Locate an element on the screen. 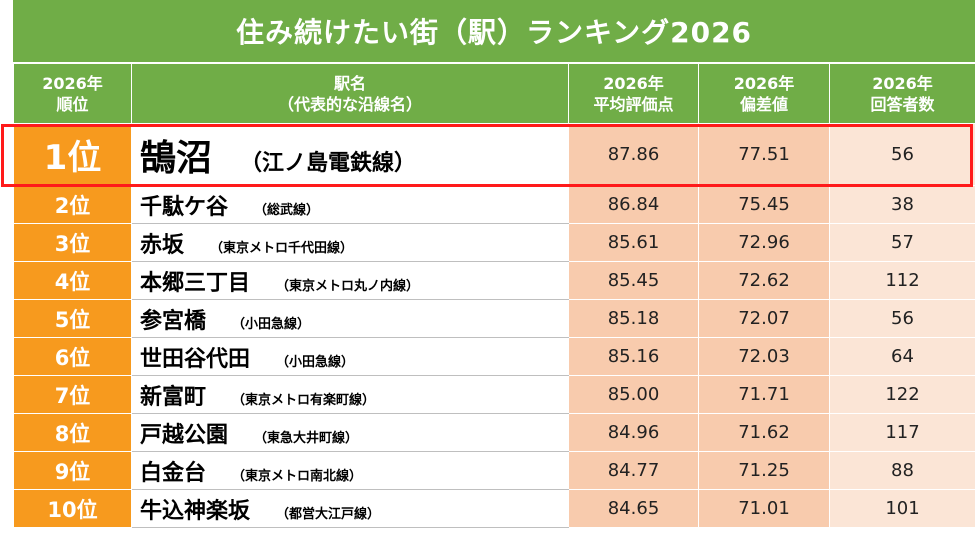  average-score-cell: 85.61 is located at coordinates (633, 242).